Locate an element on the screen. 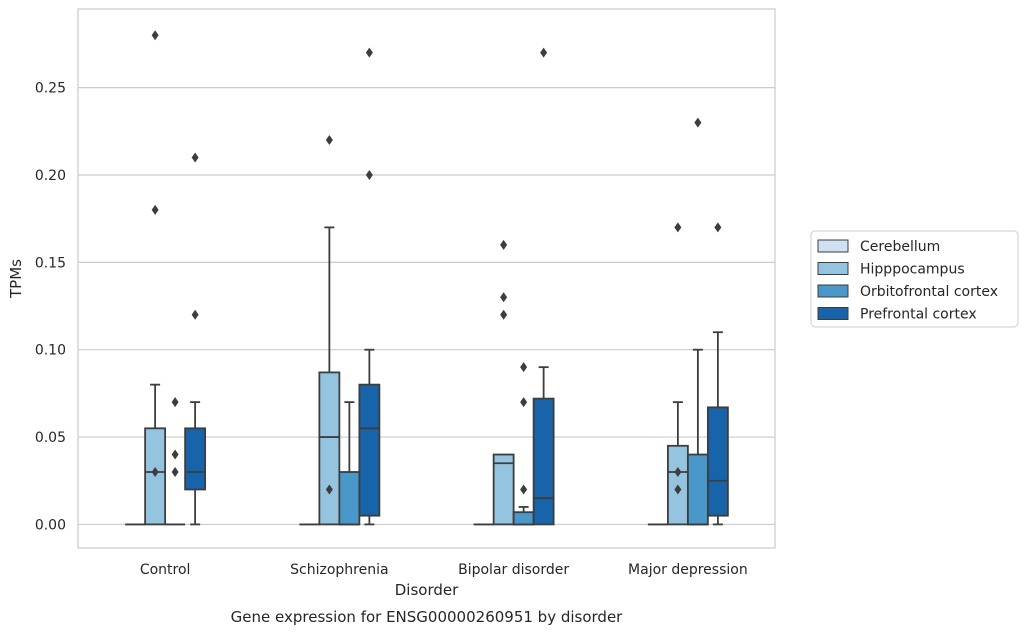  legend-frame is located at coordinates (914, 279).